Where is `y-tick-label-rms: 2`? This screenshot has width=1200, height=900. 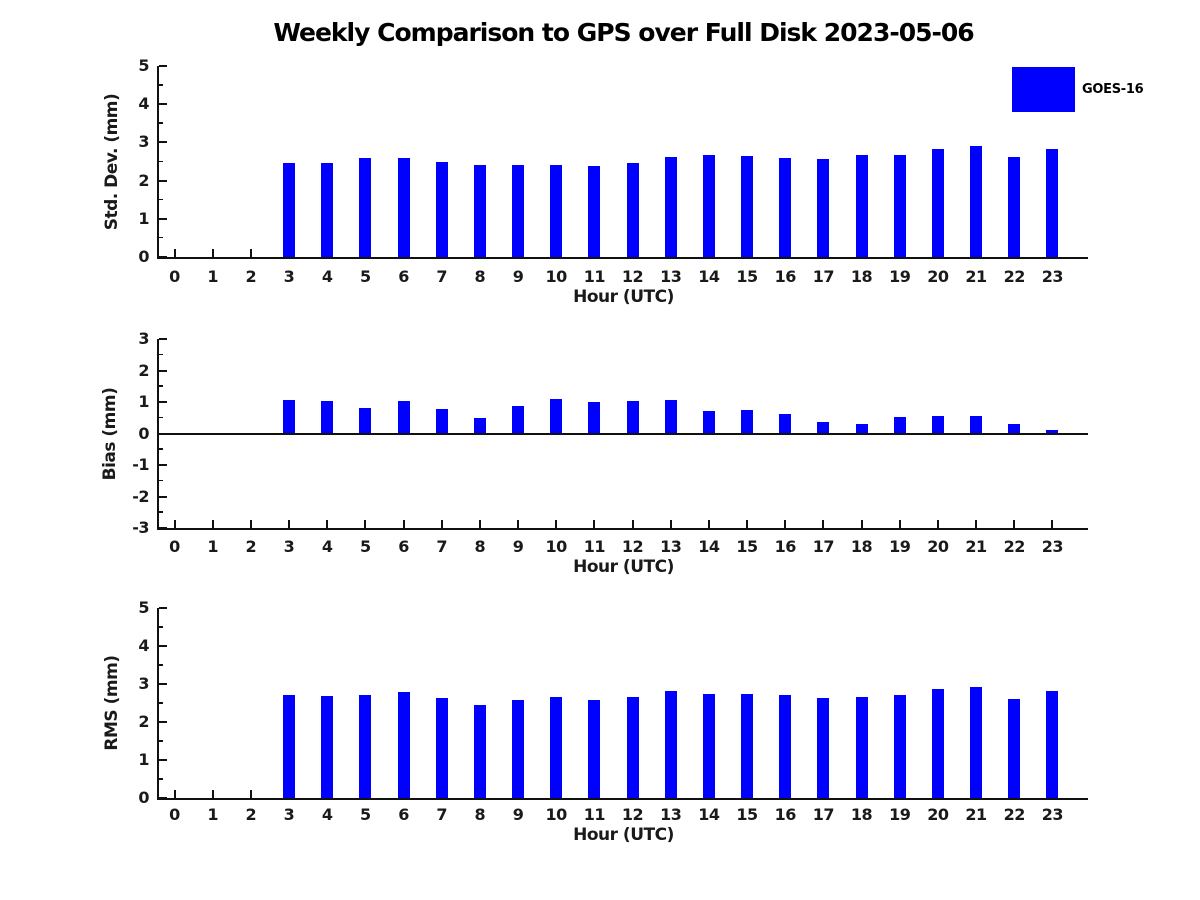 y-tick-label-rms: 2 is located at coordinates (143, 721).